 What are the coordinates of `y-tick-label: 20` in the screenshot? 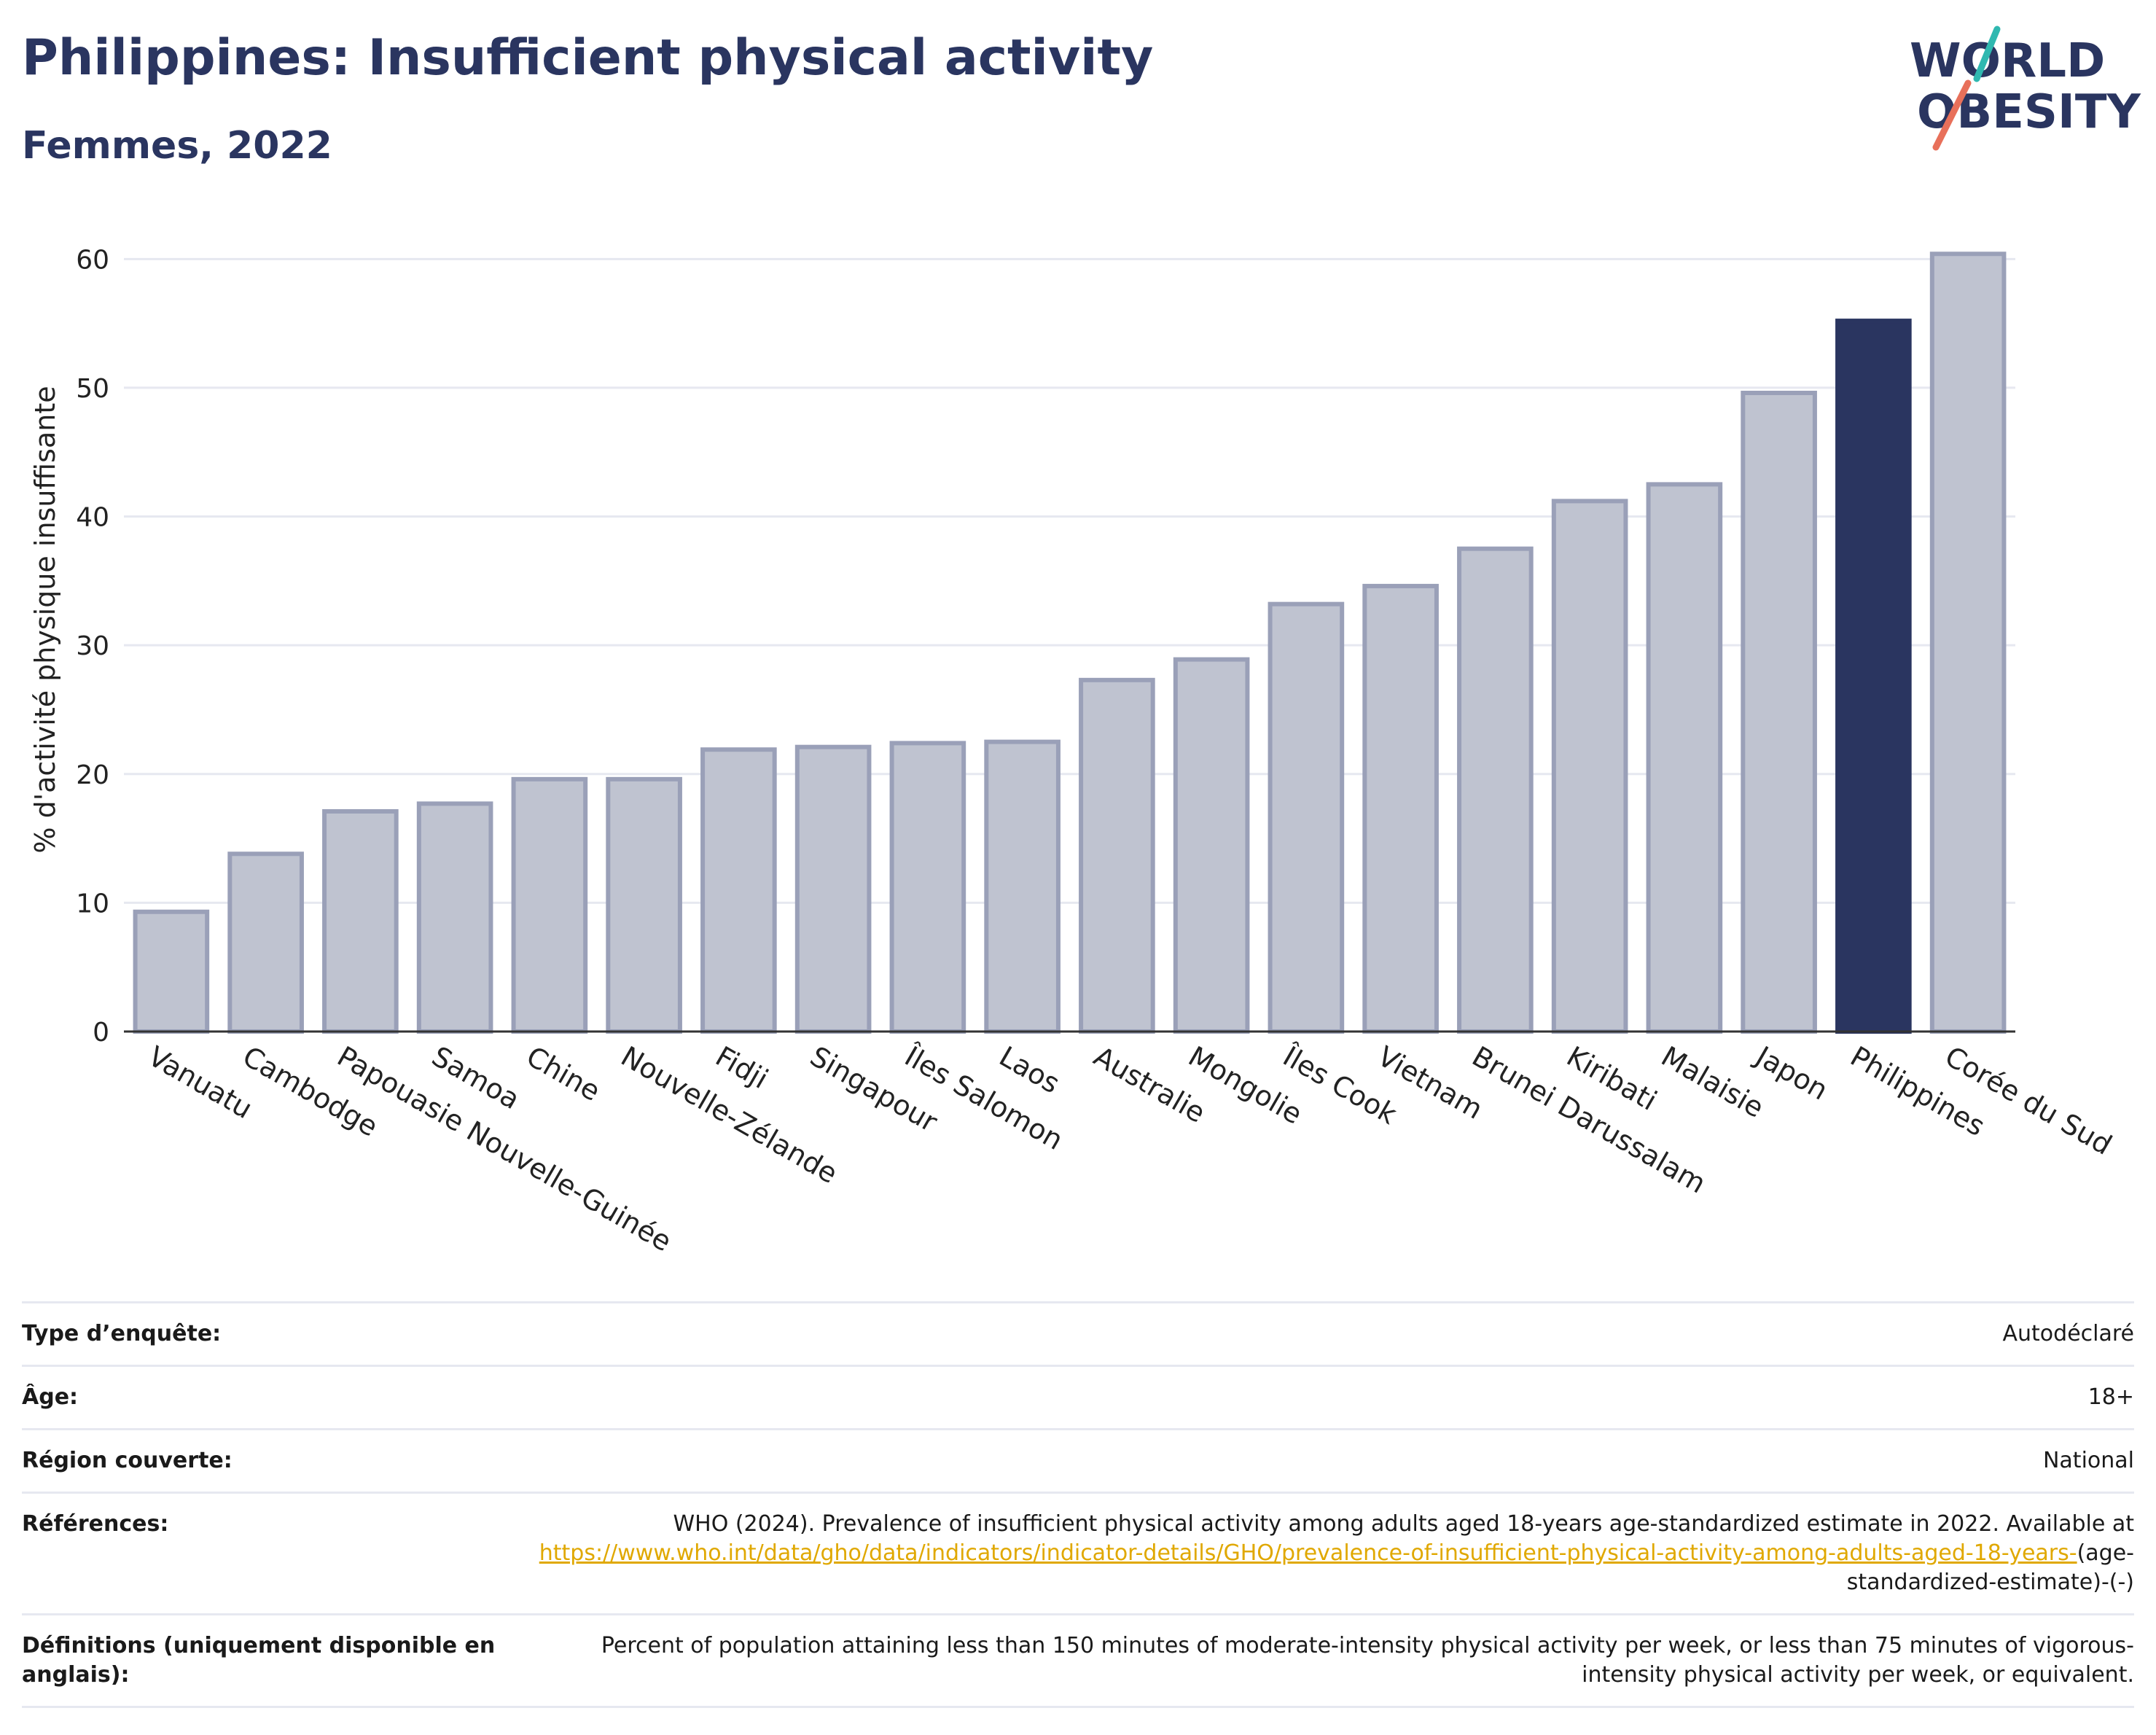 It's located at (93, 775).